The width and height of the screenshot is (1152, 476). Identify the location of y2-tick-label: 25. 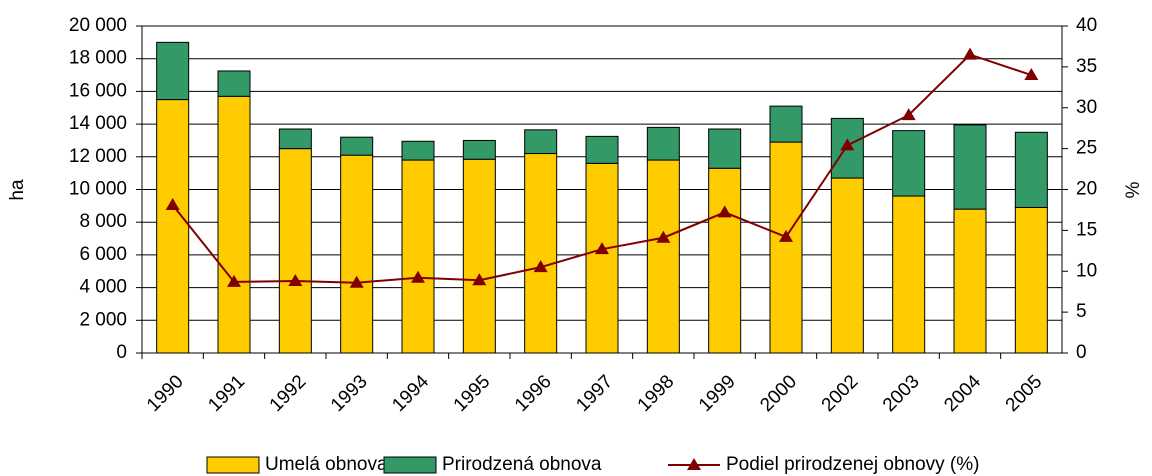
(1086, 148).